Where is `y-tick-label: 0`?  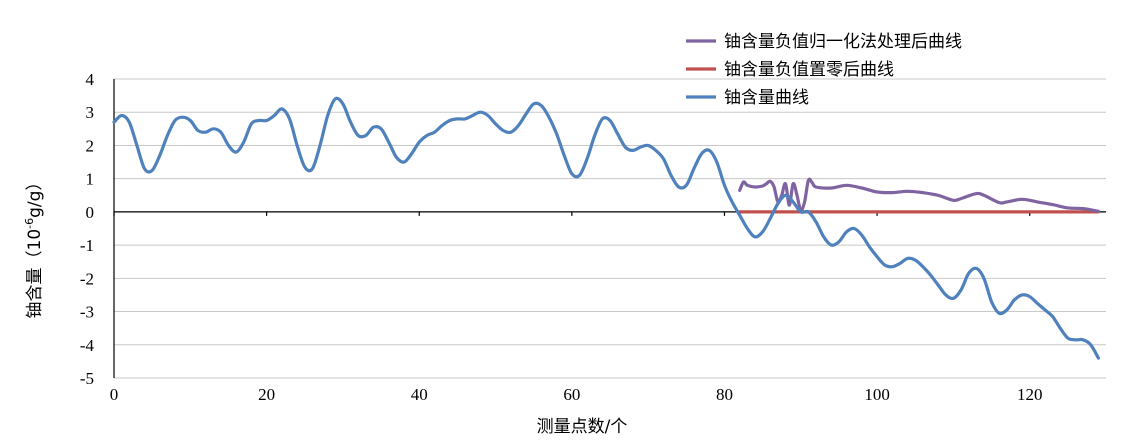
y-tick-label: 0 is located at coordinates (90, 212).